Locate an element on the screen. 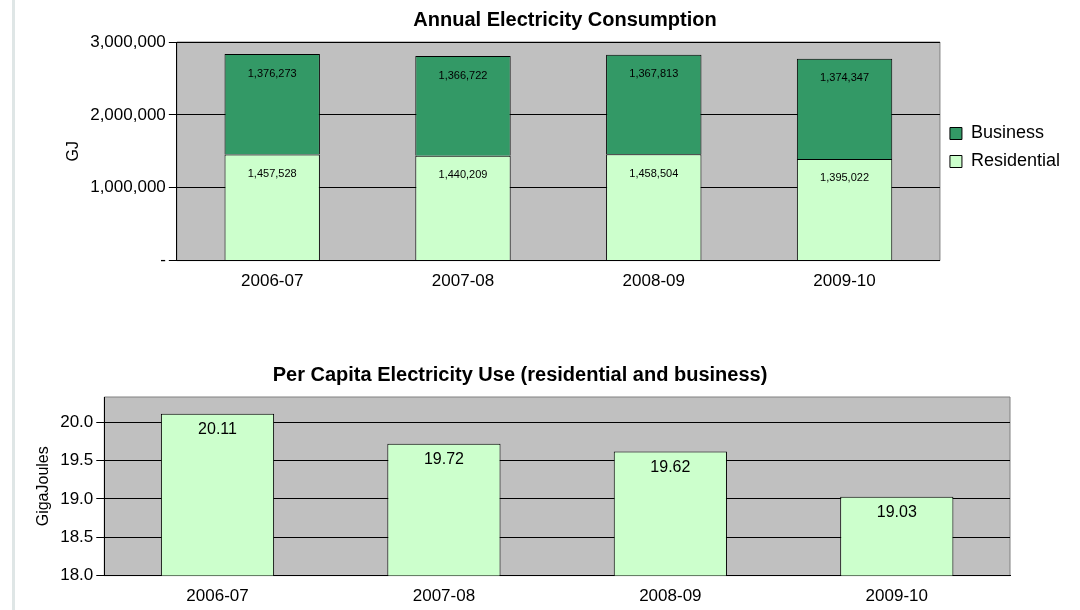 The width and height of the screenshot is (1080, 610). legend-label: Business is located at coordinates (1007, 132).